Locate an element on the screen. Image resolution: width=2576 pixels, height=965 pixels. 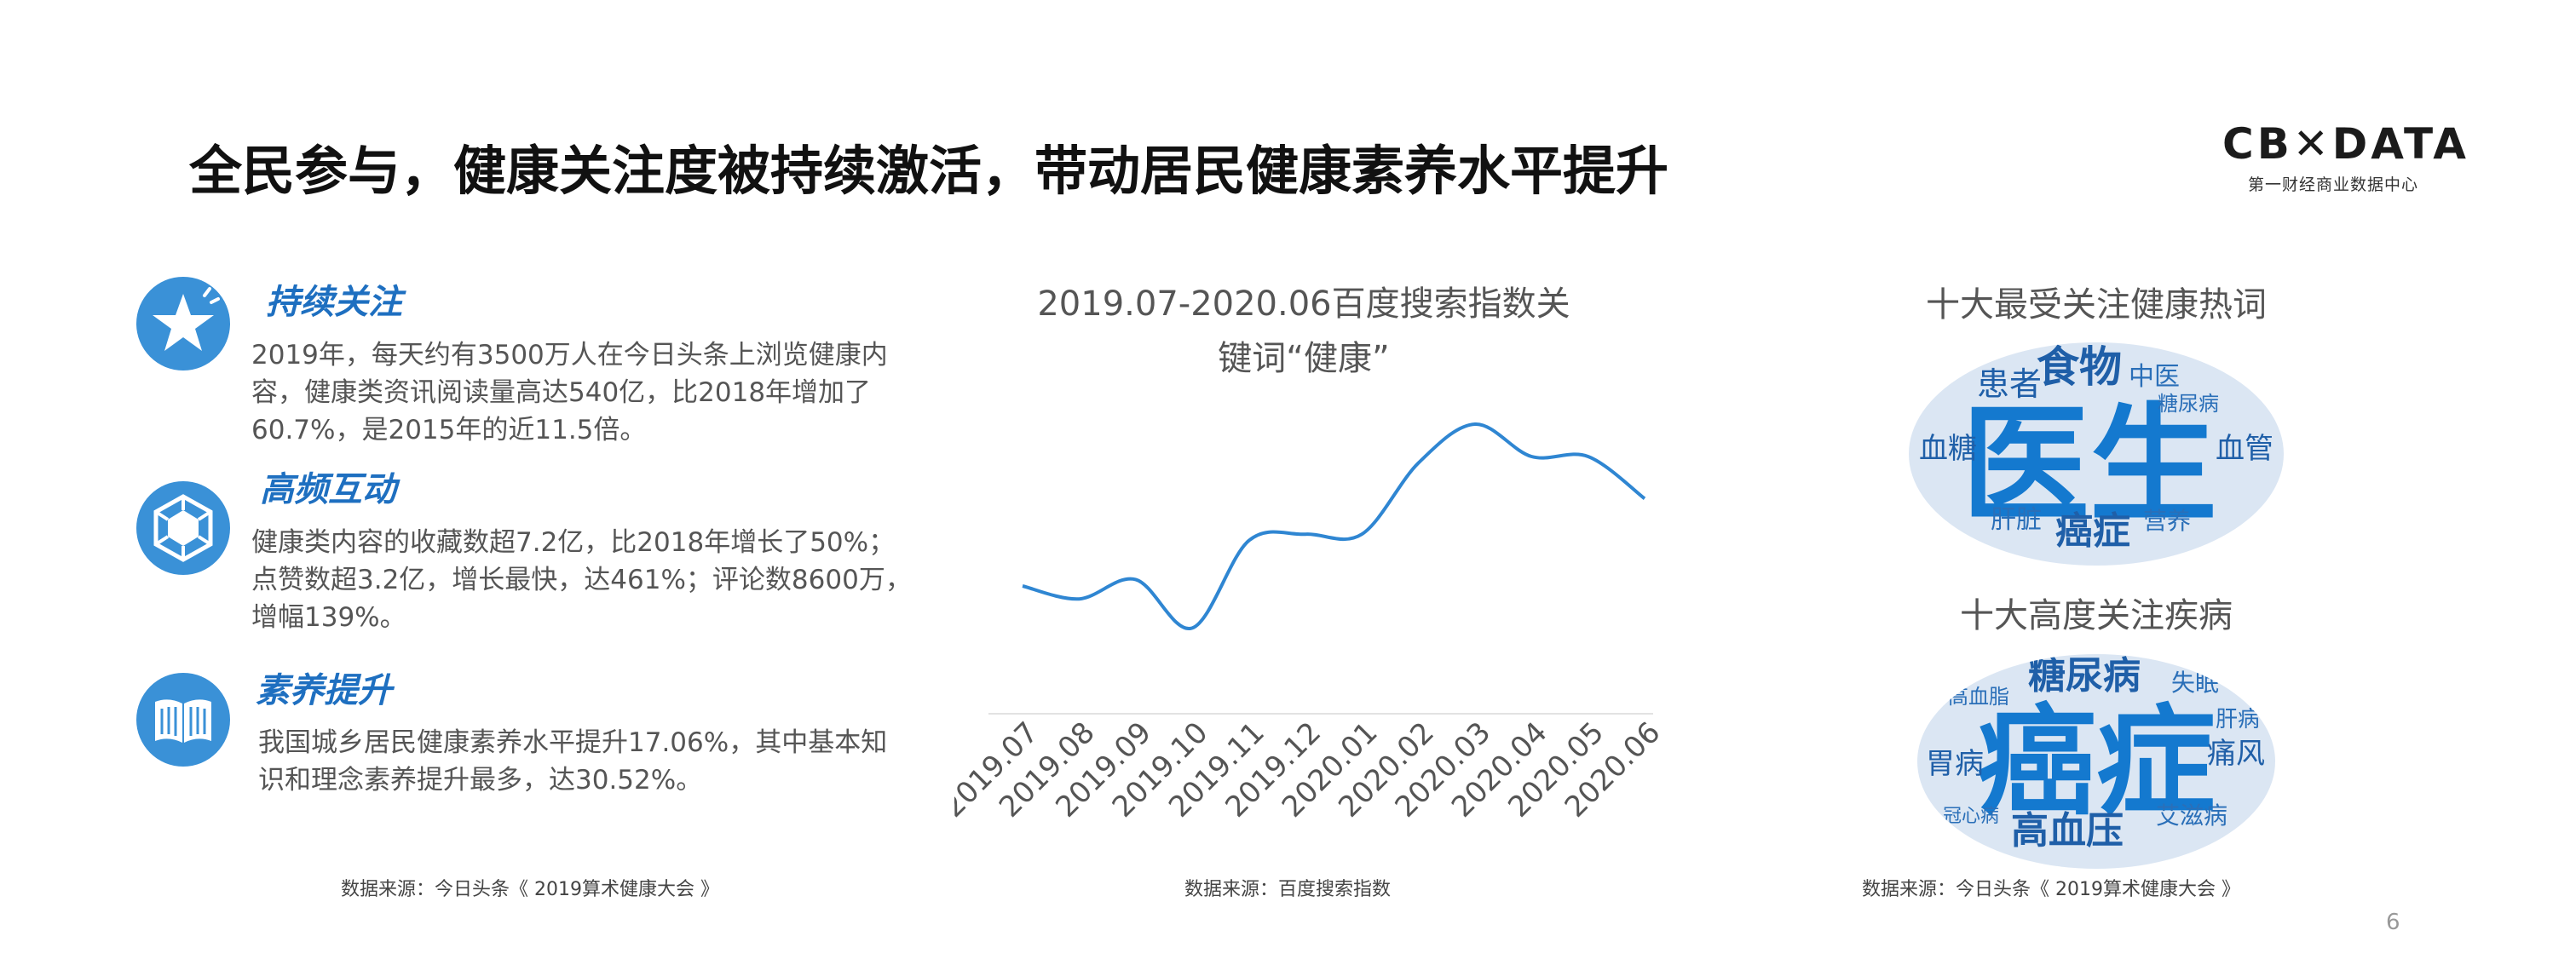
cloud-word: 肝脏 is located at coordinates (2016, 520).